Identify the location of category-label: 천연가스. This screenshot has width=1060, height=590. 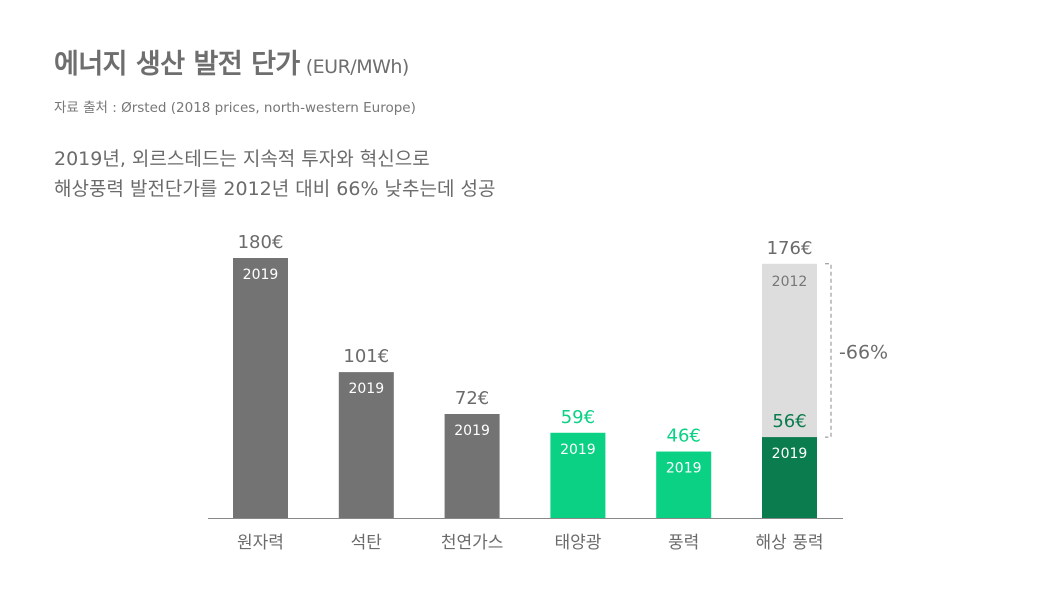
(472, 543).